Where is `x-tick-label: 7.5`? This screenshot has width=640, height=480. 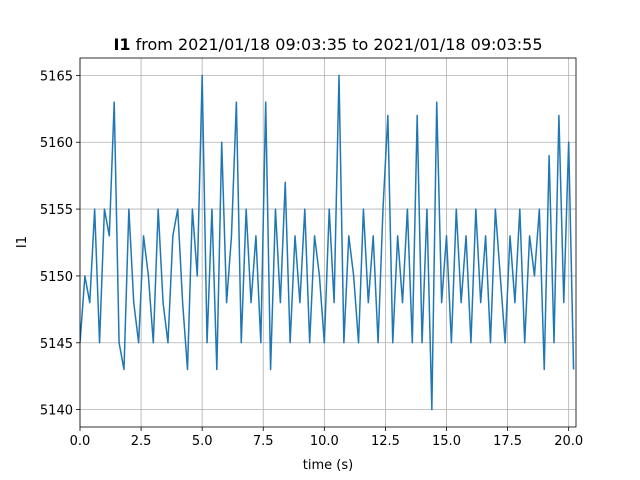
x-tick-label: 7.5 is located at coordinates (263, 441).